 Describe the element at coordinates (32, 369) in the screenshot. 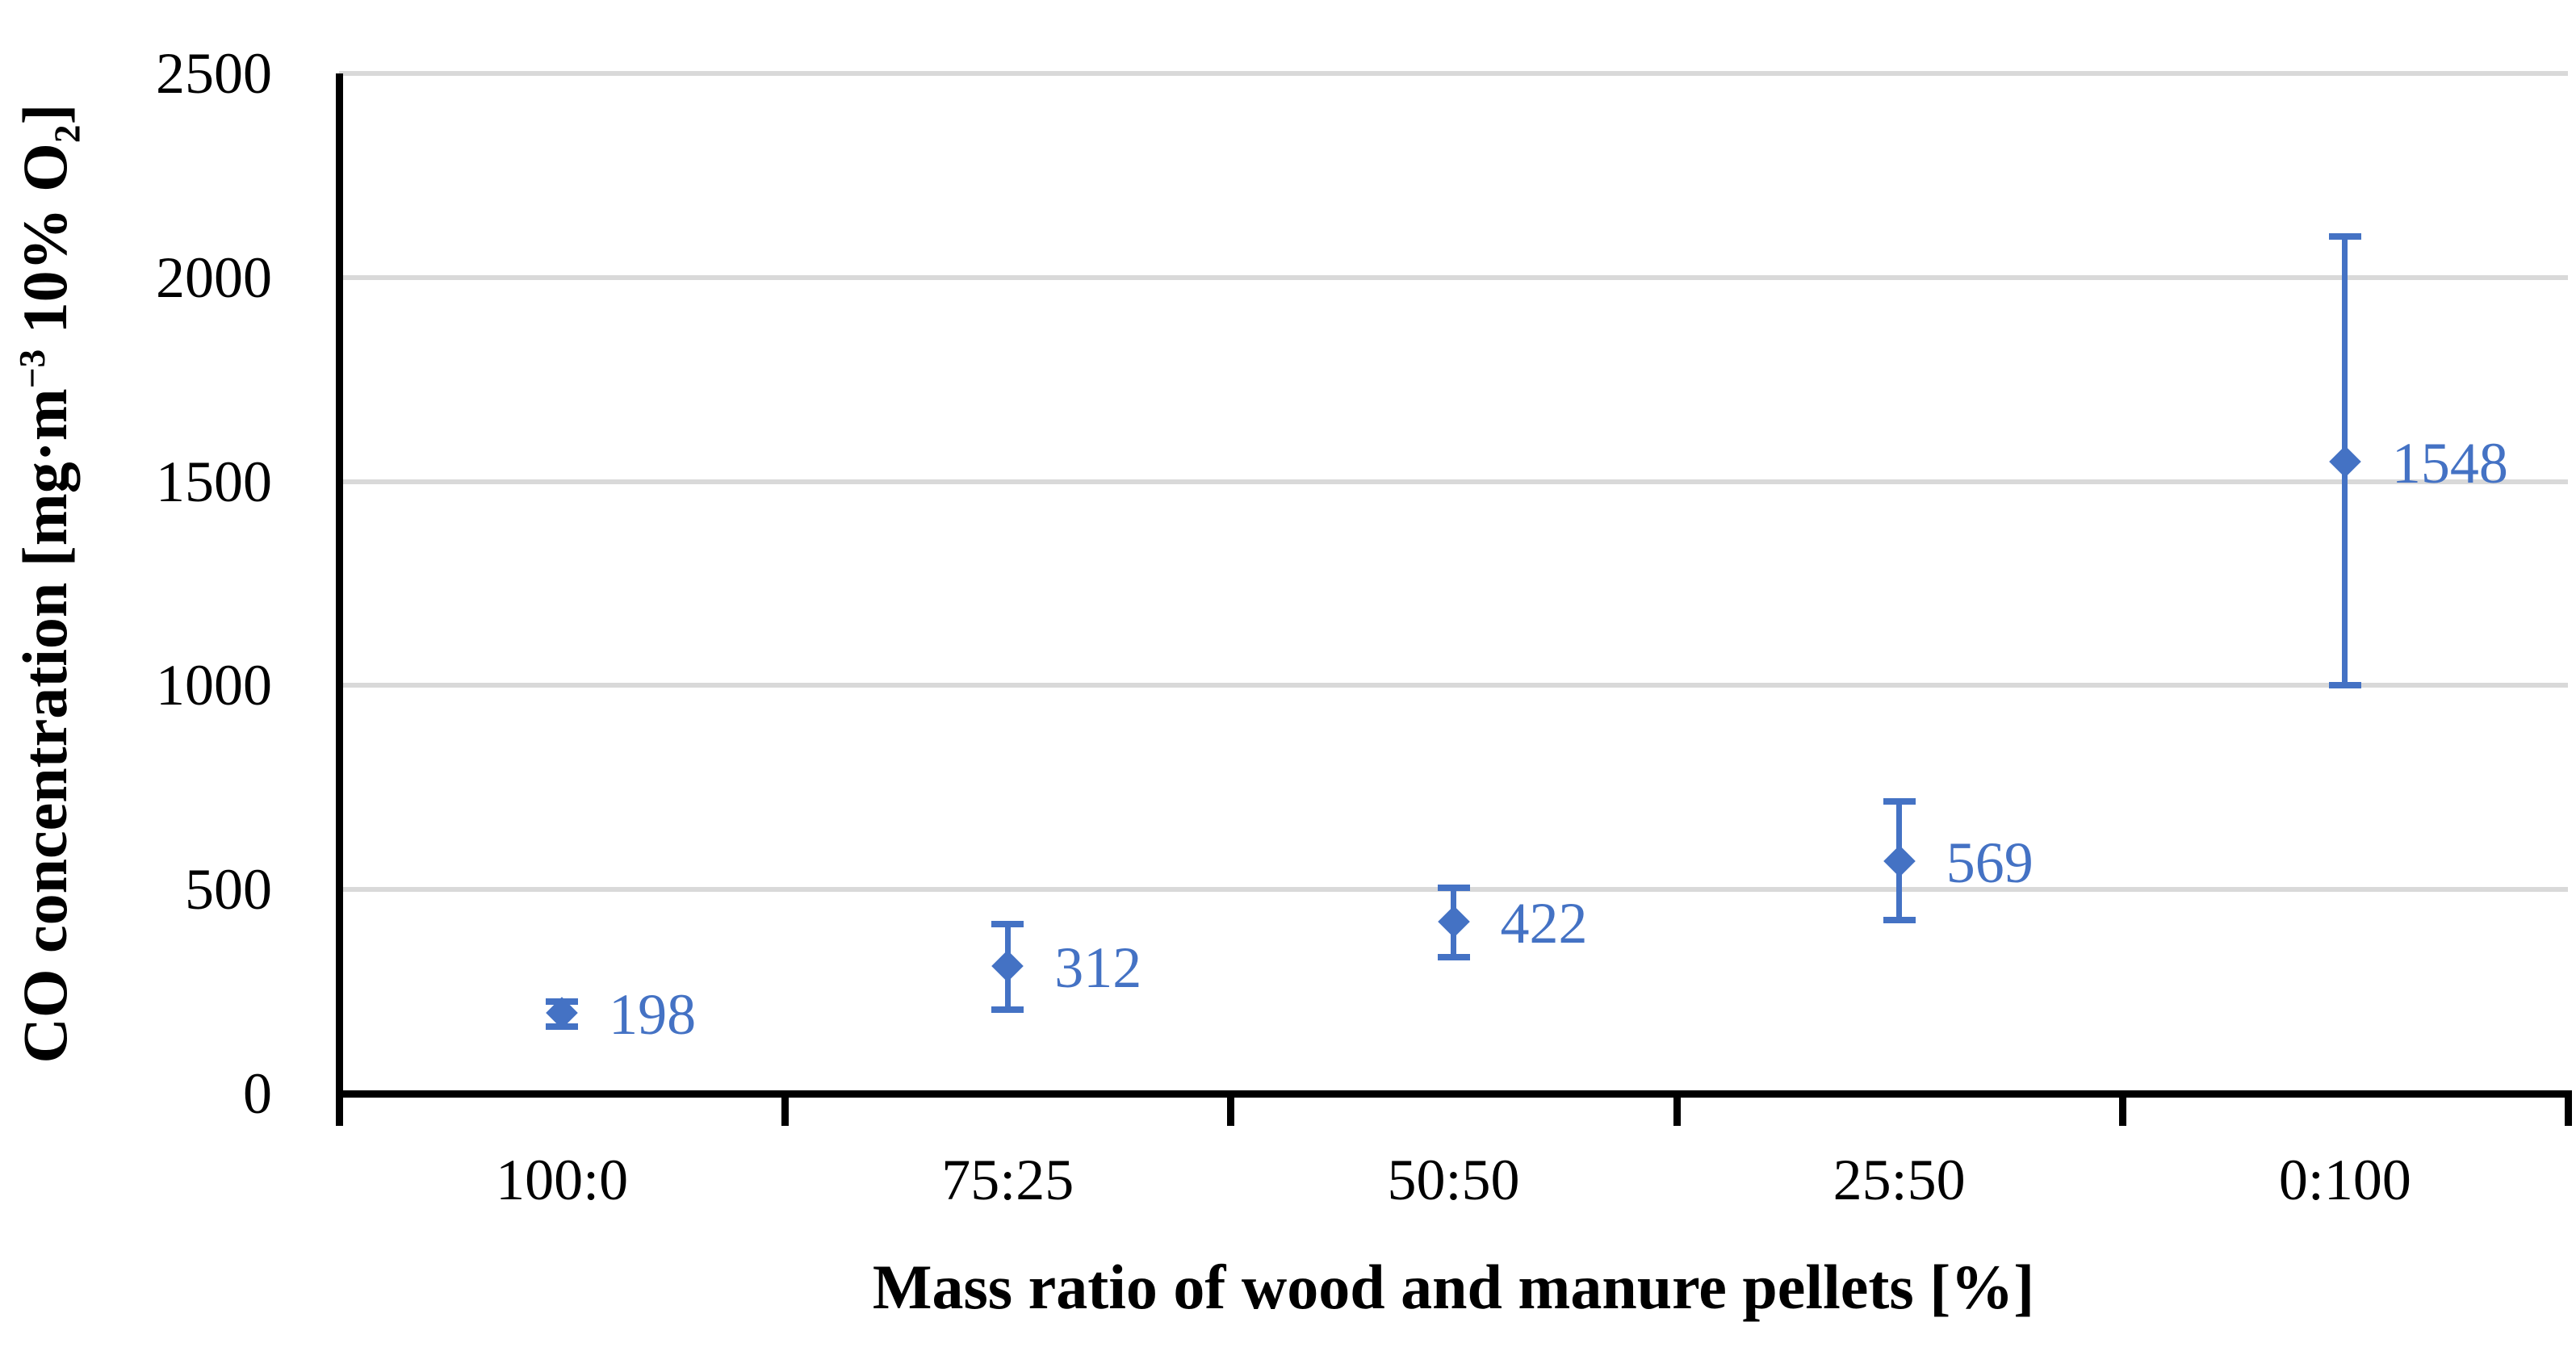

I see `y-axis-title-superscript: −3` at that location.